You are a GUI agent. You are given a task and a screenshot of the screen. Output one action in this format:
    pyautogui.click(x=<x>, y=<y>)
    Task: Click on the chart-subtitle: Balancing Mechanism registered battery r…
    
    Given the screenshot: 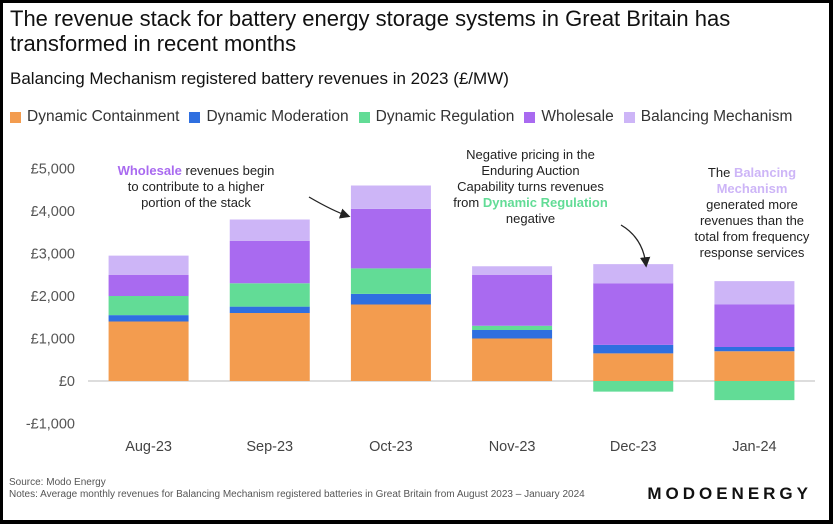 What is the action you would take?
    pyautogui.click(x=259, y=78)
    